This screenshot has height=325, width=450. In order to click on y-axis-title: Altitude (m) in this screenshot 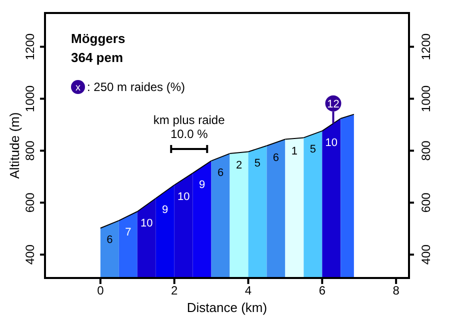, I will do `click(14, 145)`.